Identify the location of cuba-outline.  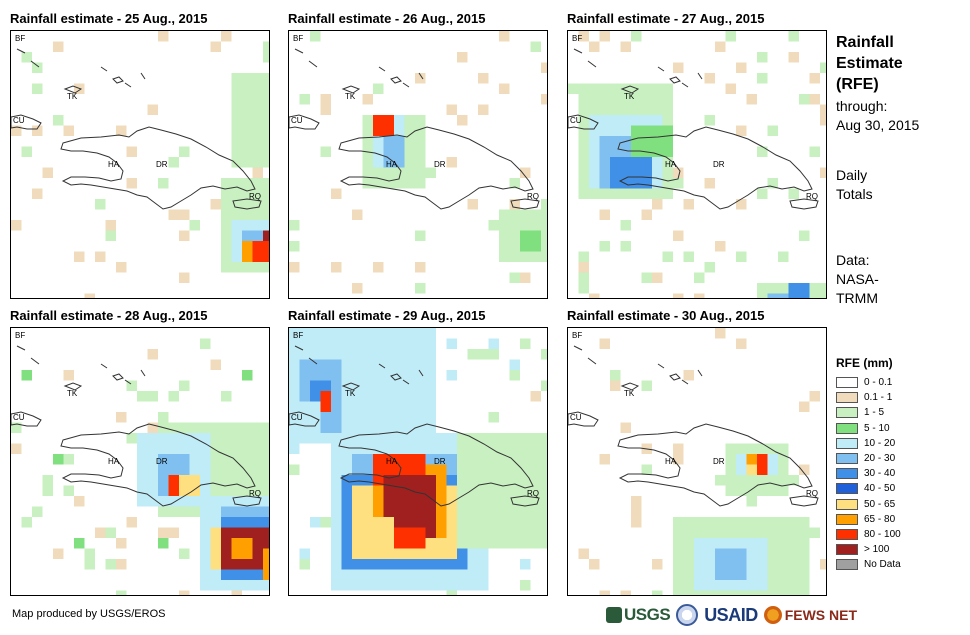
(583, 419).